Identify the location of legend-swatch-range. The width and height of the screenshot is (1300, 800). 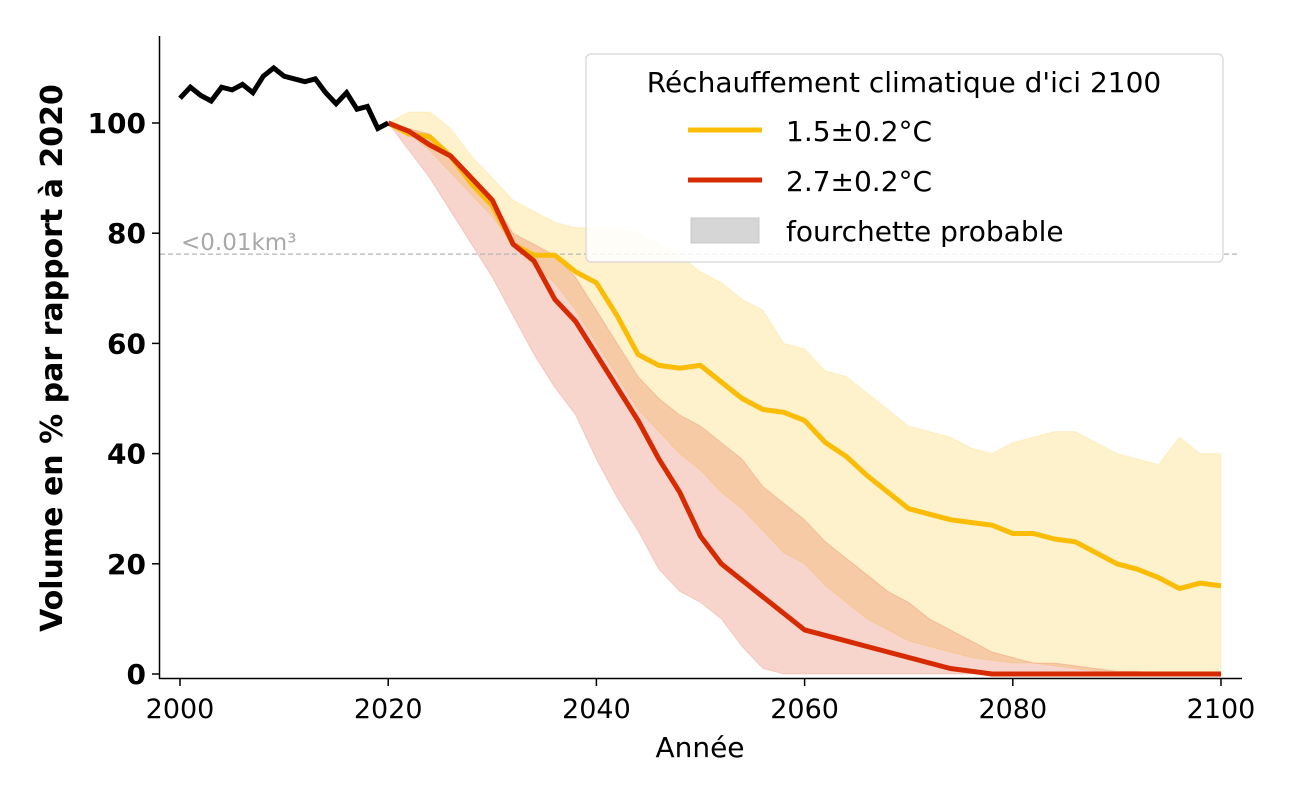
(725, 230).